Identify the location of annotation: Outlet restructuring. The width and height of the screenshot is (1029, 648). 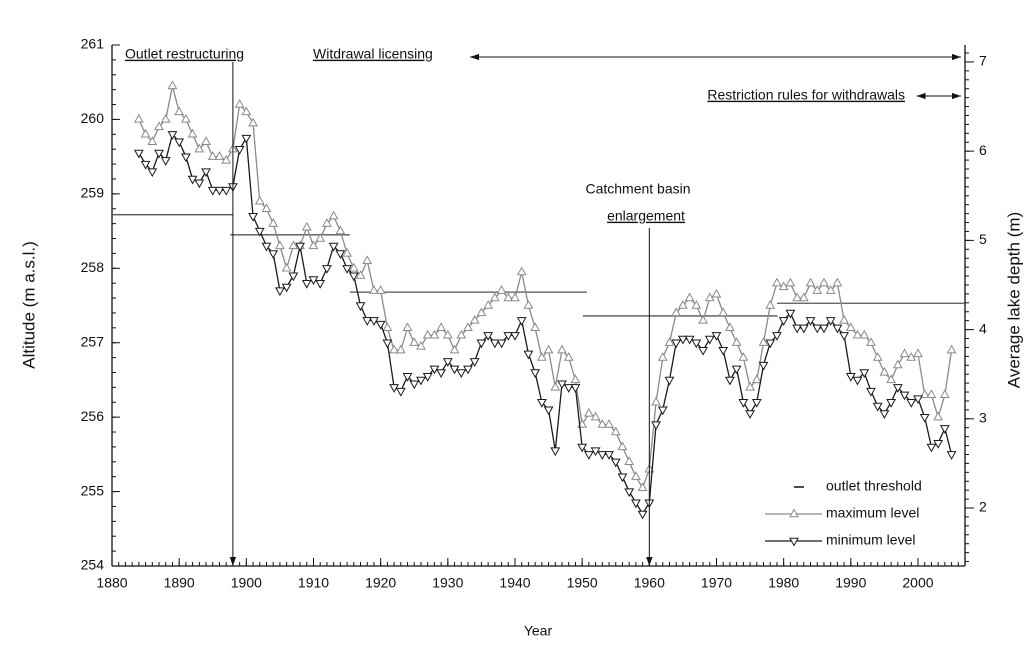
(184, 54).